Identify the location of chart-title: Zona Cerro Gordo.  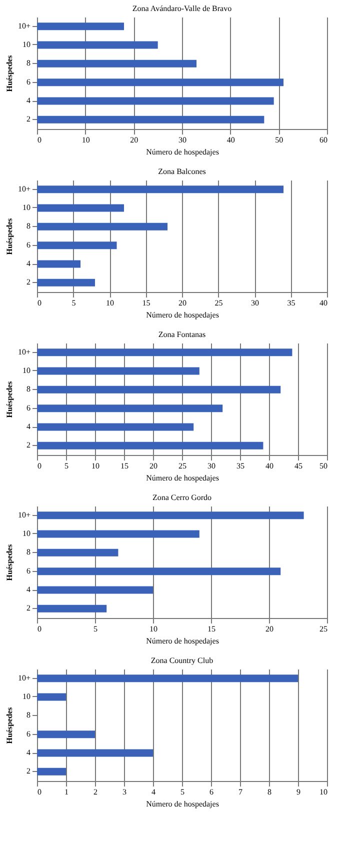
(182, 497).